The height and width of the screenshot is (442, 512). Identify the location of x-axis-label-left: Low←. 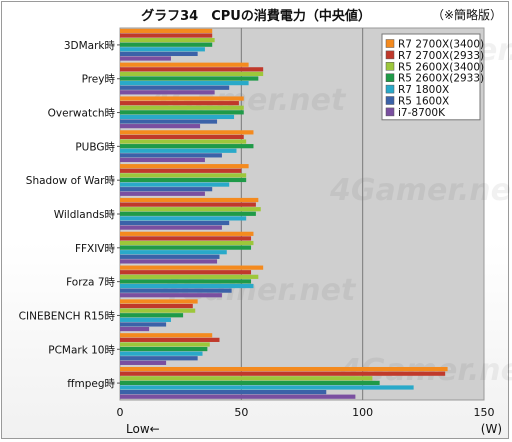
(143, 429).